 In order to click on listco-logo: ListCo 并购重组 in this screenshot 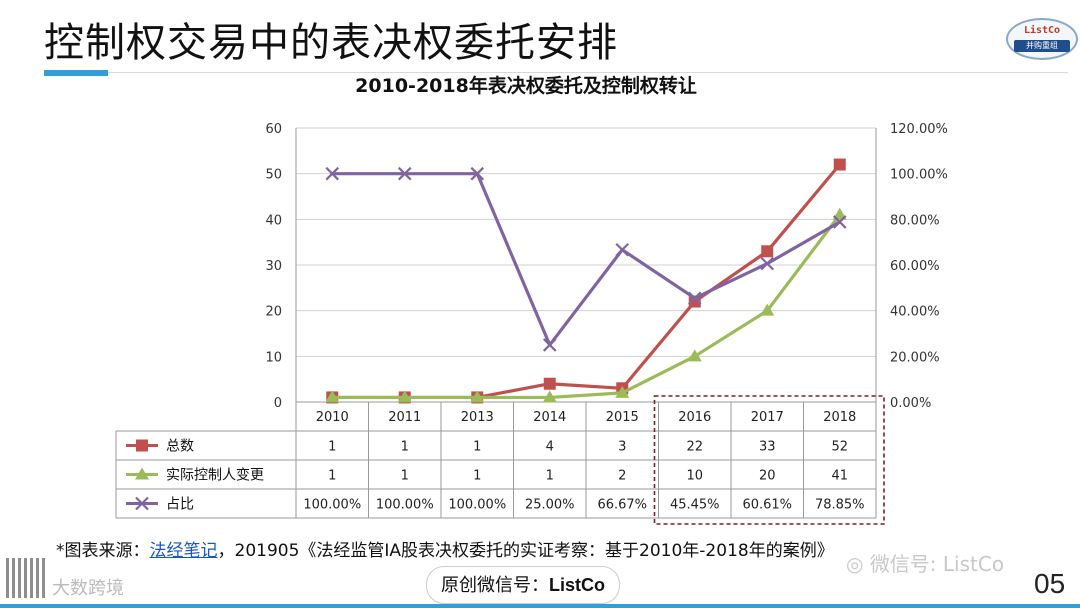, I will do `click(1042, 39)`.